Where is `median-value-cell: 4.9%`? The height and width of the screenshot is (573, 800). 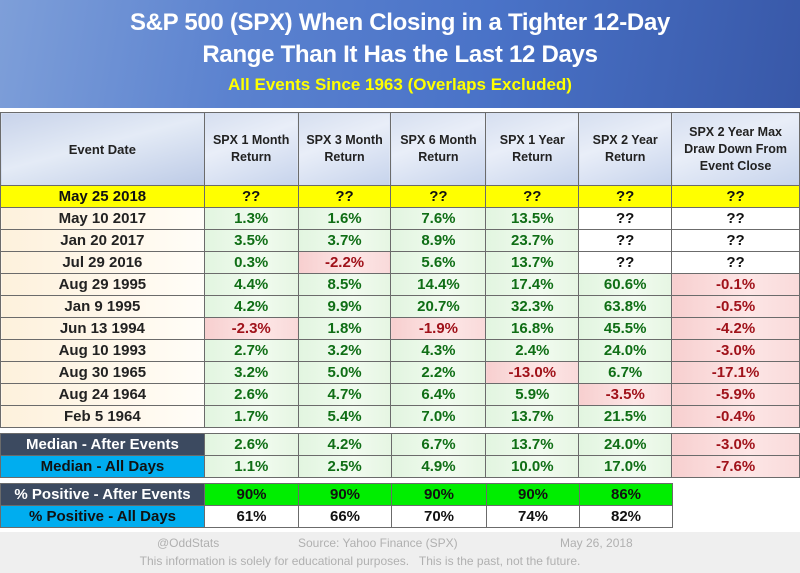
median-value-cell: 4.9% is located at coordinates (438, 466).